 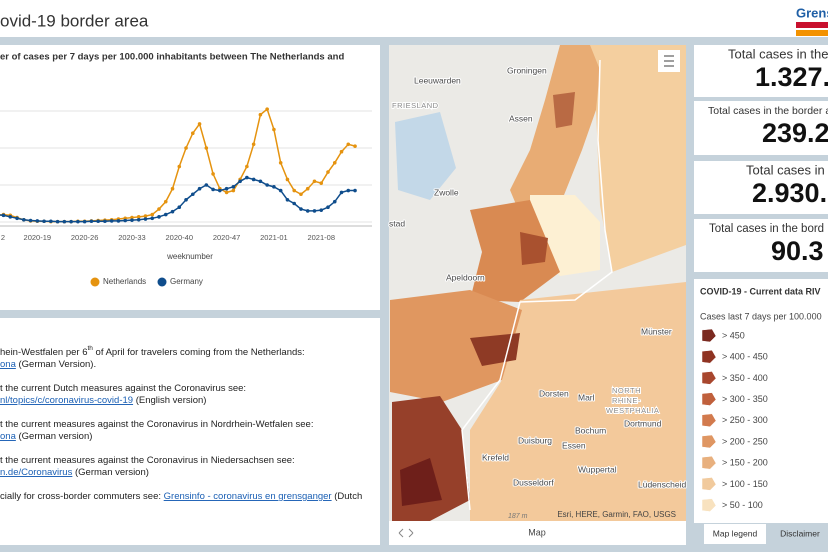 I want to click on map-label: FRIESLAND, so click(x=415, y=105).